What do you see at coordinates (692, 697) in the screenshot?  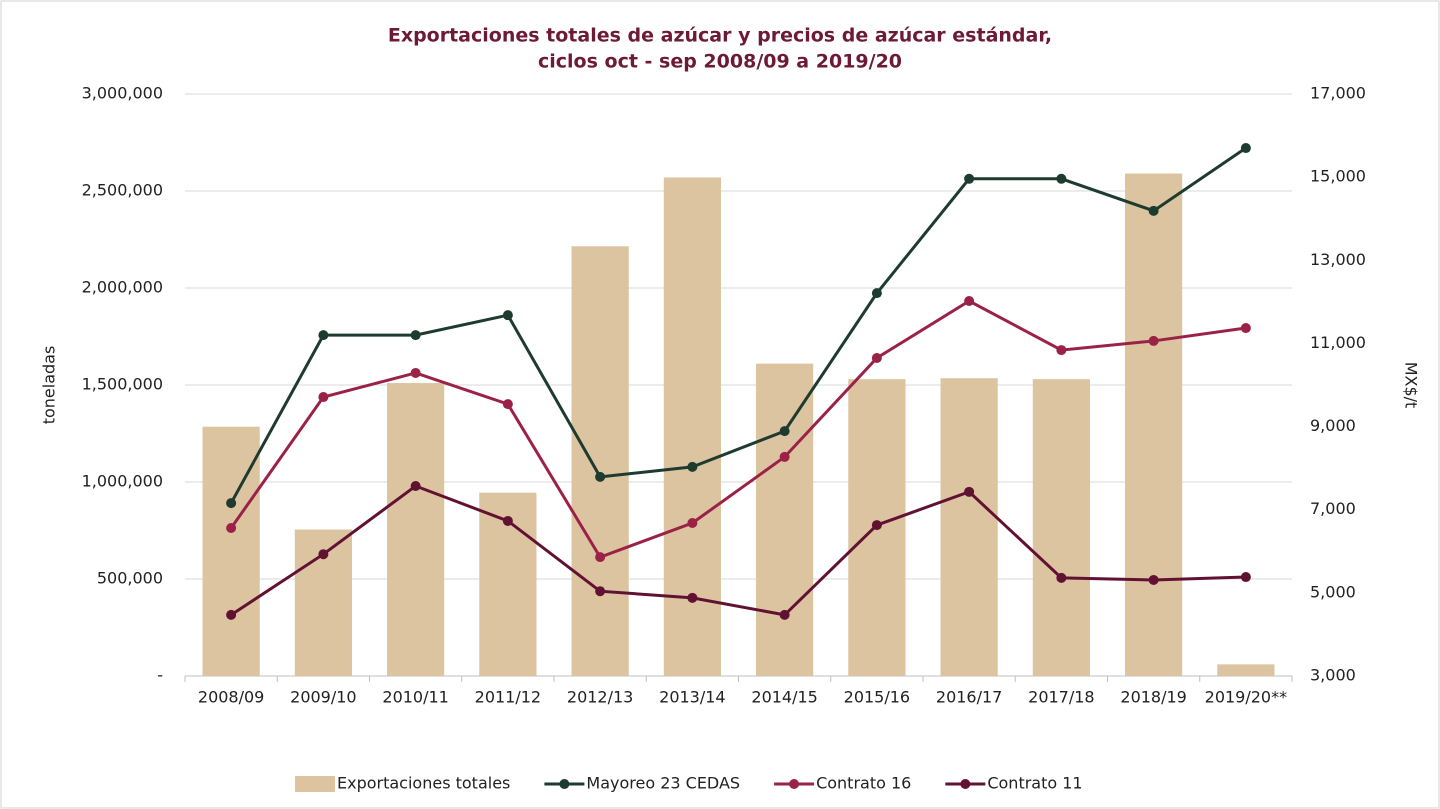 I see `x-tick-label: 2013/14` at bounding box center [692, 697].